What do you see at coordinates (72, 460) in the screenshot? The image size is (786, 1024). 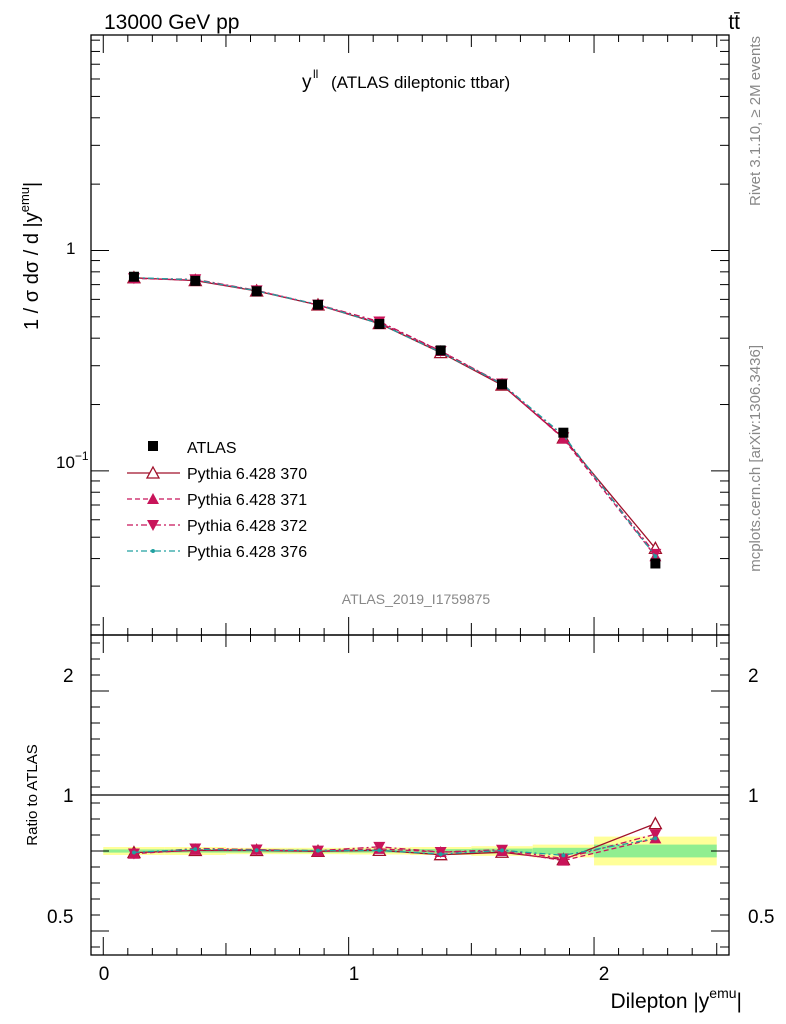 I see `main-ytick-label-0: 10−1` at bounding box center [72, 460].